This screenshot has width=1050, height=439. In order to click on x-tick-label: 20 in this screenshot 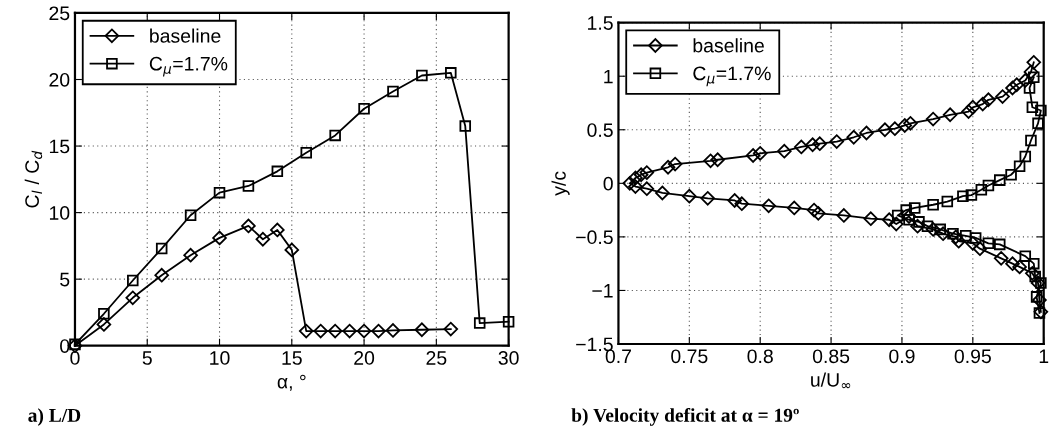, I will do `click(364, 358)`.